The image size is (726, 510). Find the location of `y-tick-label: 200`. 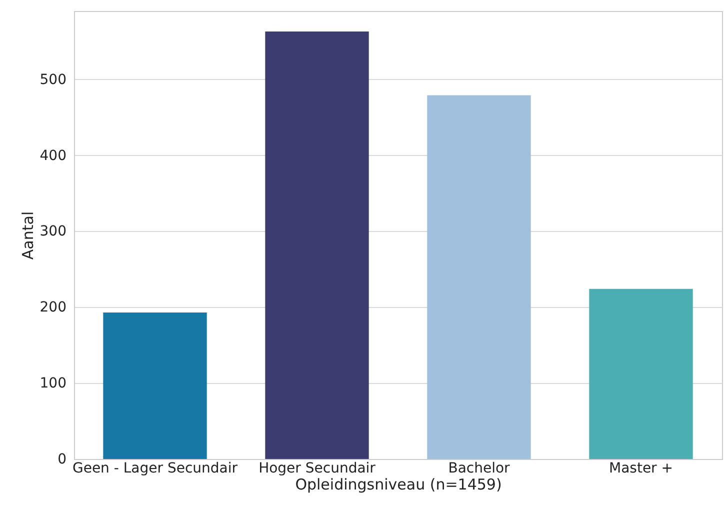

y-tick-label: 200 is located at coordinates (53, 308).